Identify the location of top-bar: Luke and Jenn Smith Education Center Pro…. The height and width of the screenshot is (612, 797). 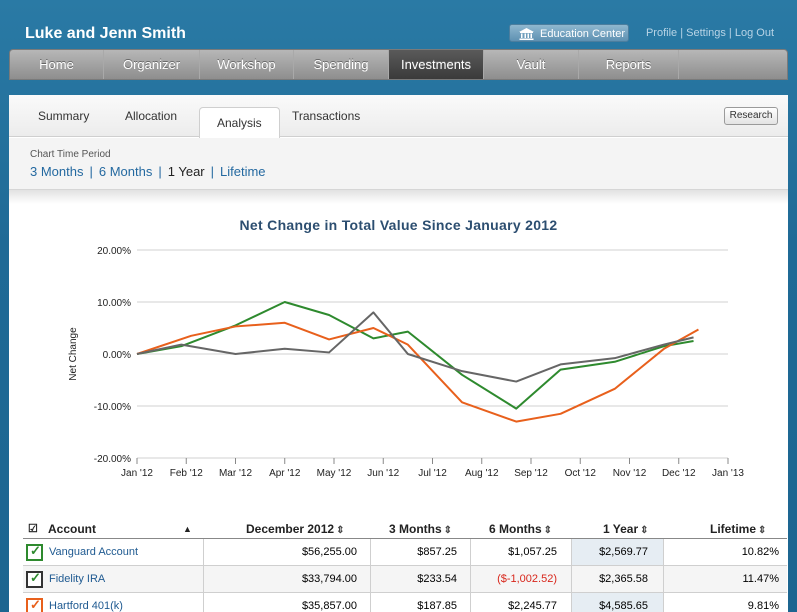
(398, 24).